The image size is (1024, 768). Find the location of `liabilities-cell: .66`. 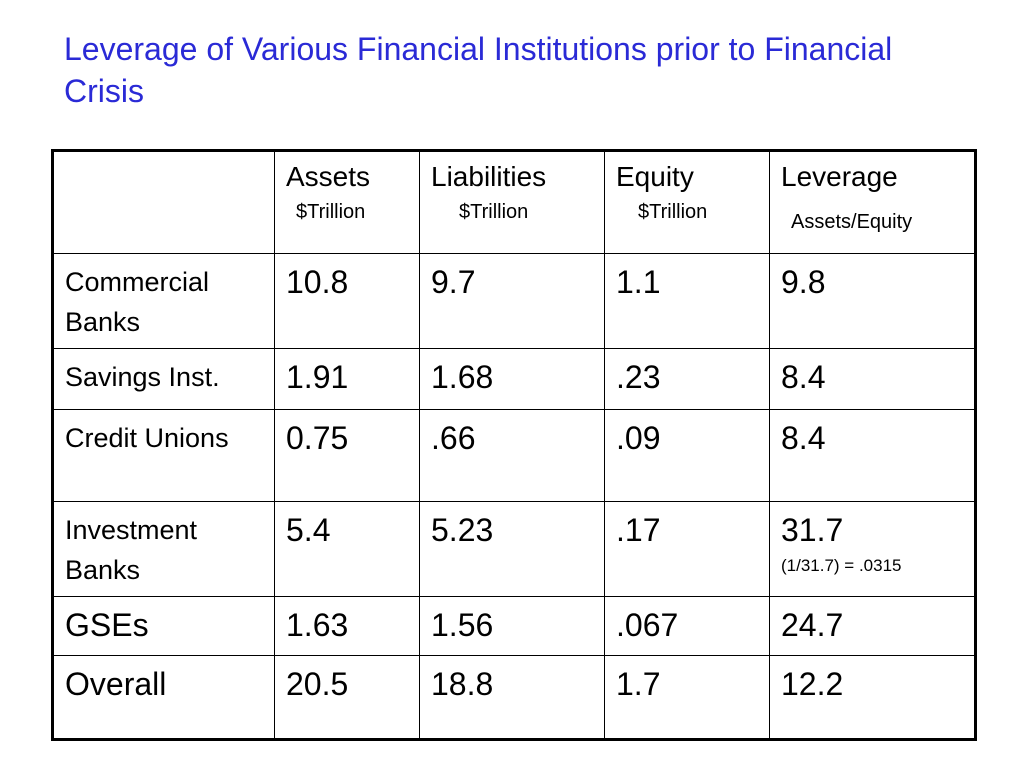

liabilities-cell: .66 is located at coordinates (512, 455).